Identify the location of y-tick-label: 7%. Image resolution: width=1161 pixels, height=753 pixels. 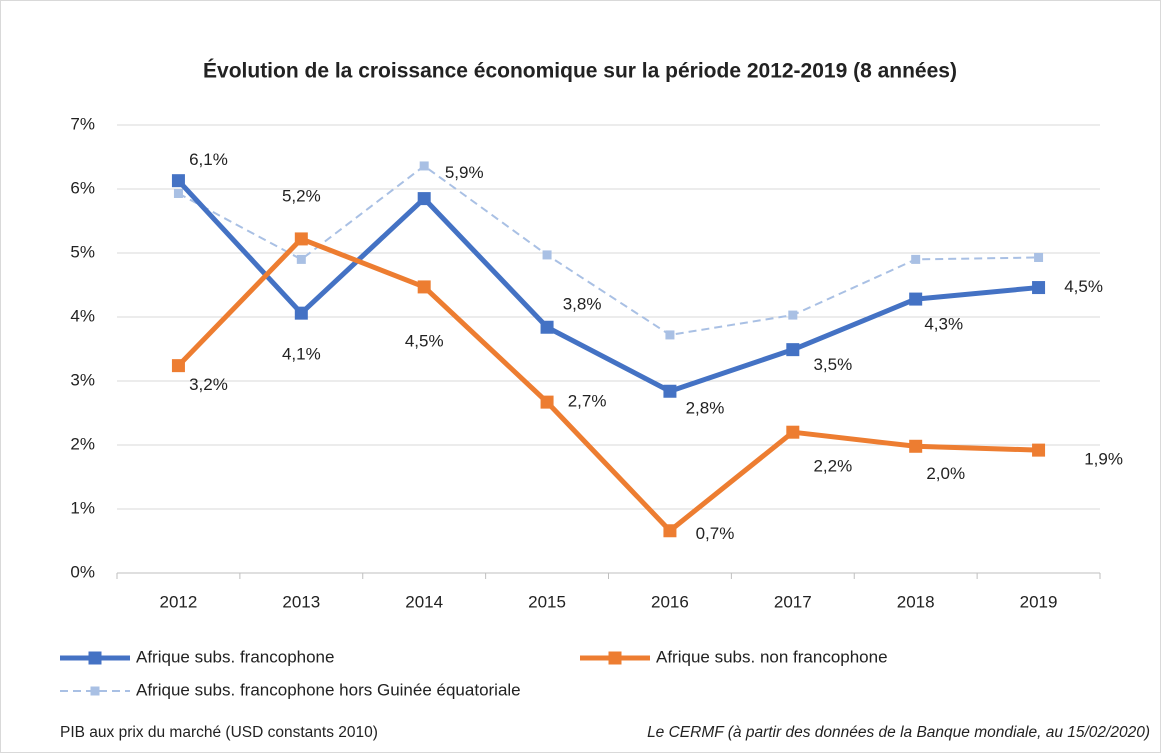
(82, 123).